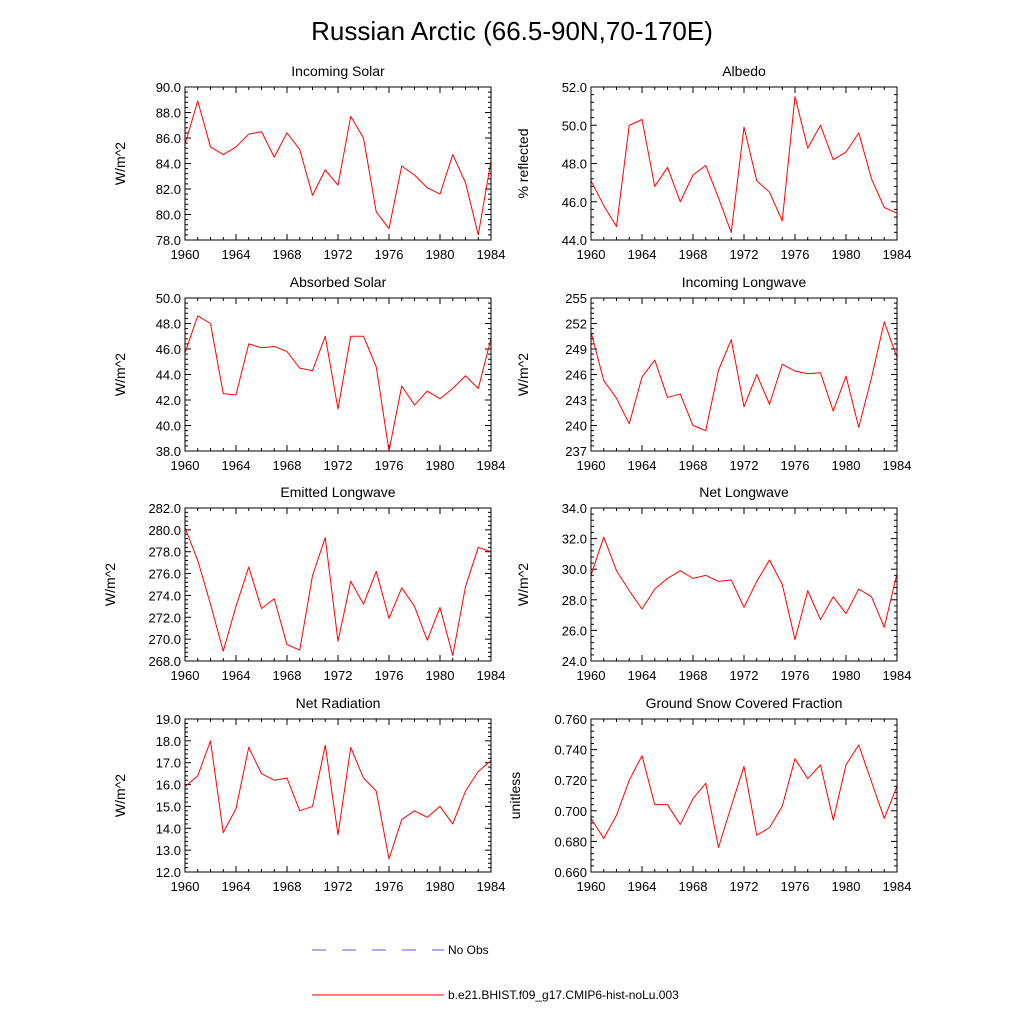  What do you see at coordinates (164, 595) in the screenshot?
I see `y-tick-label: 274.0` at bounding box center [164, 595].